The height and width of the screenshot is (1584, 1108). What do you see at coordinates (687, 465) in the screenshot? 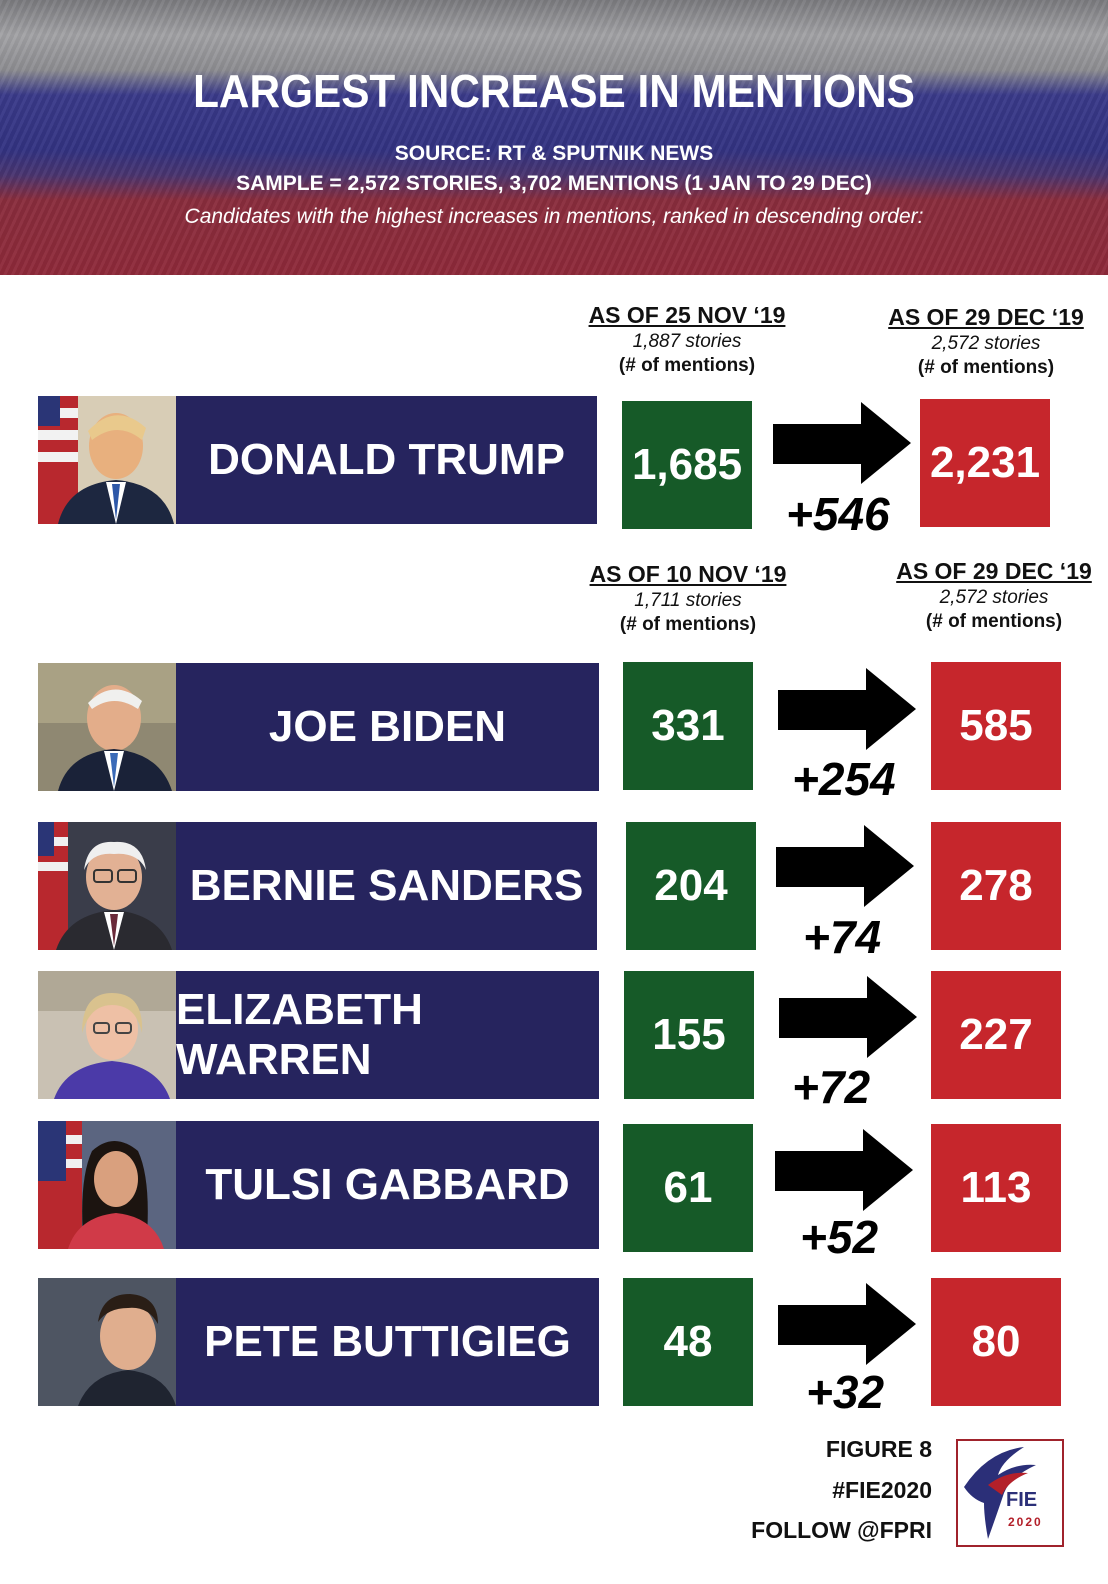
I see `mentions-before-box: 1,685` at bounding box center [687, 465].